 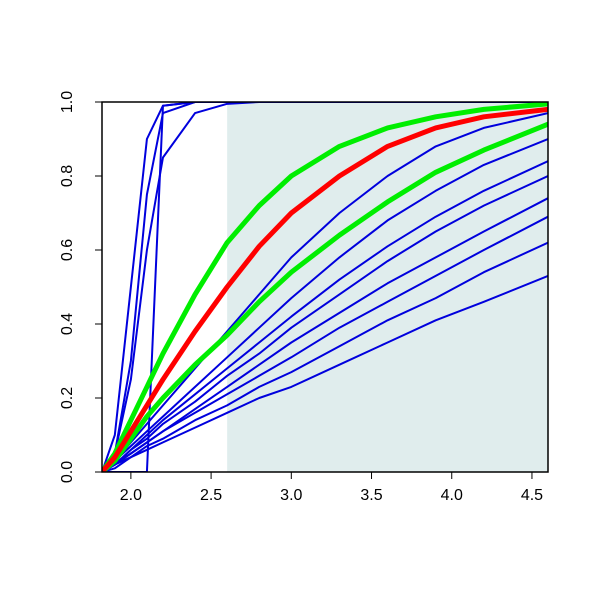 I want to click on y-tick-label: 0.0, so click(x=67, y=472).